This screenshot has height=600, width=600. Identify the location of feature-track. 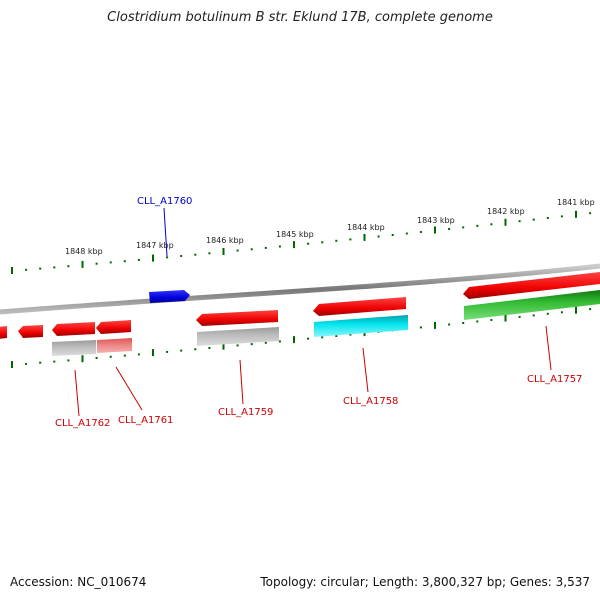
(326, 323).